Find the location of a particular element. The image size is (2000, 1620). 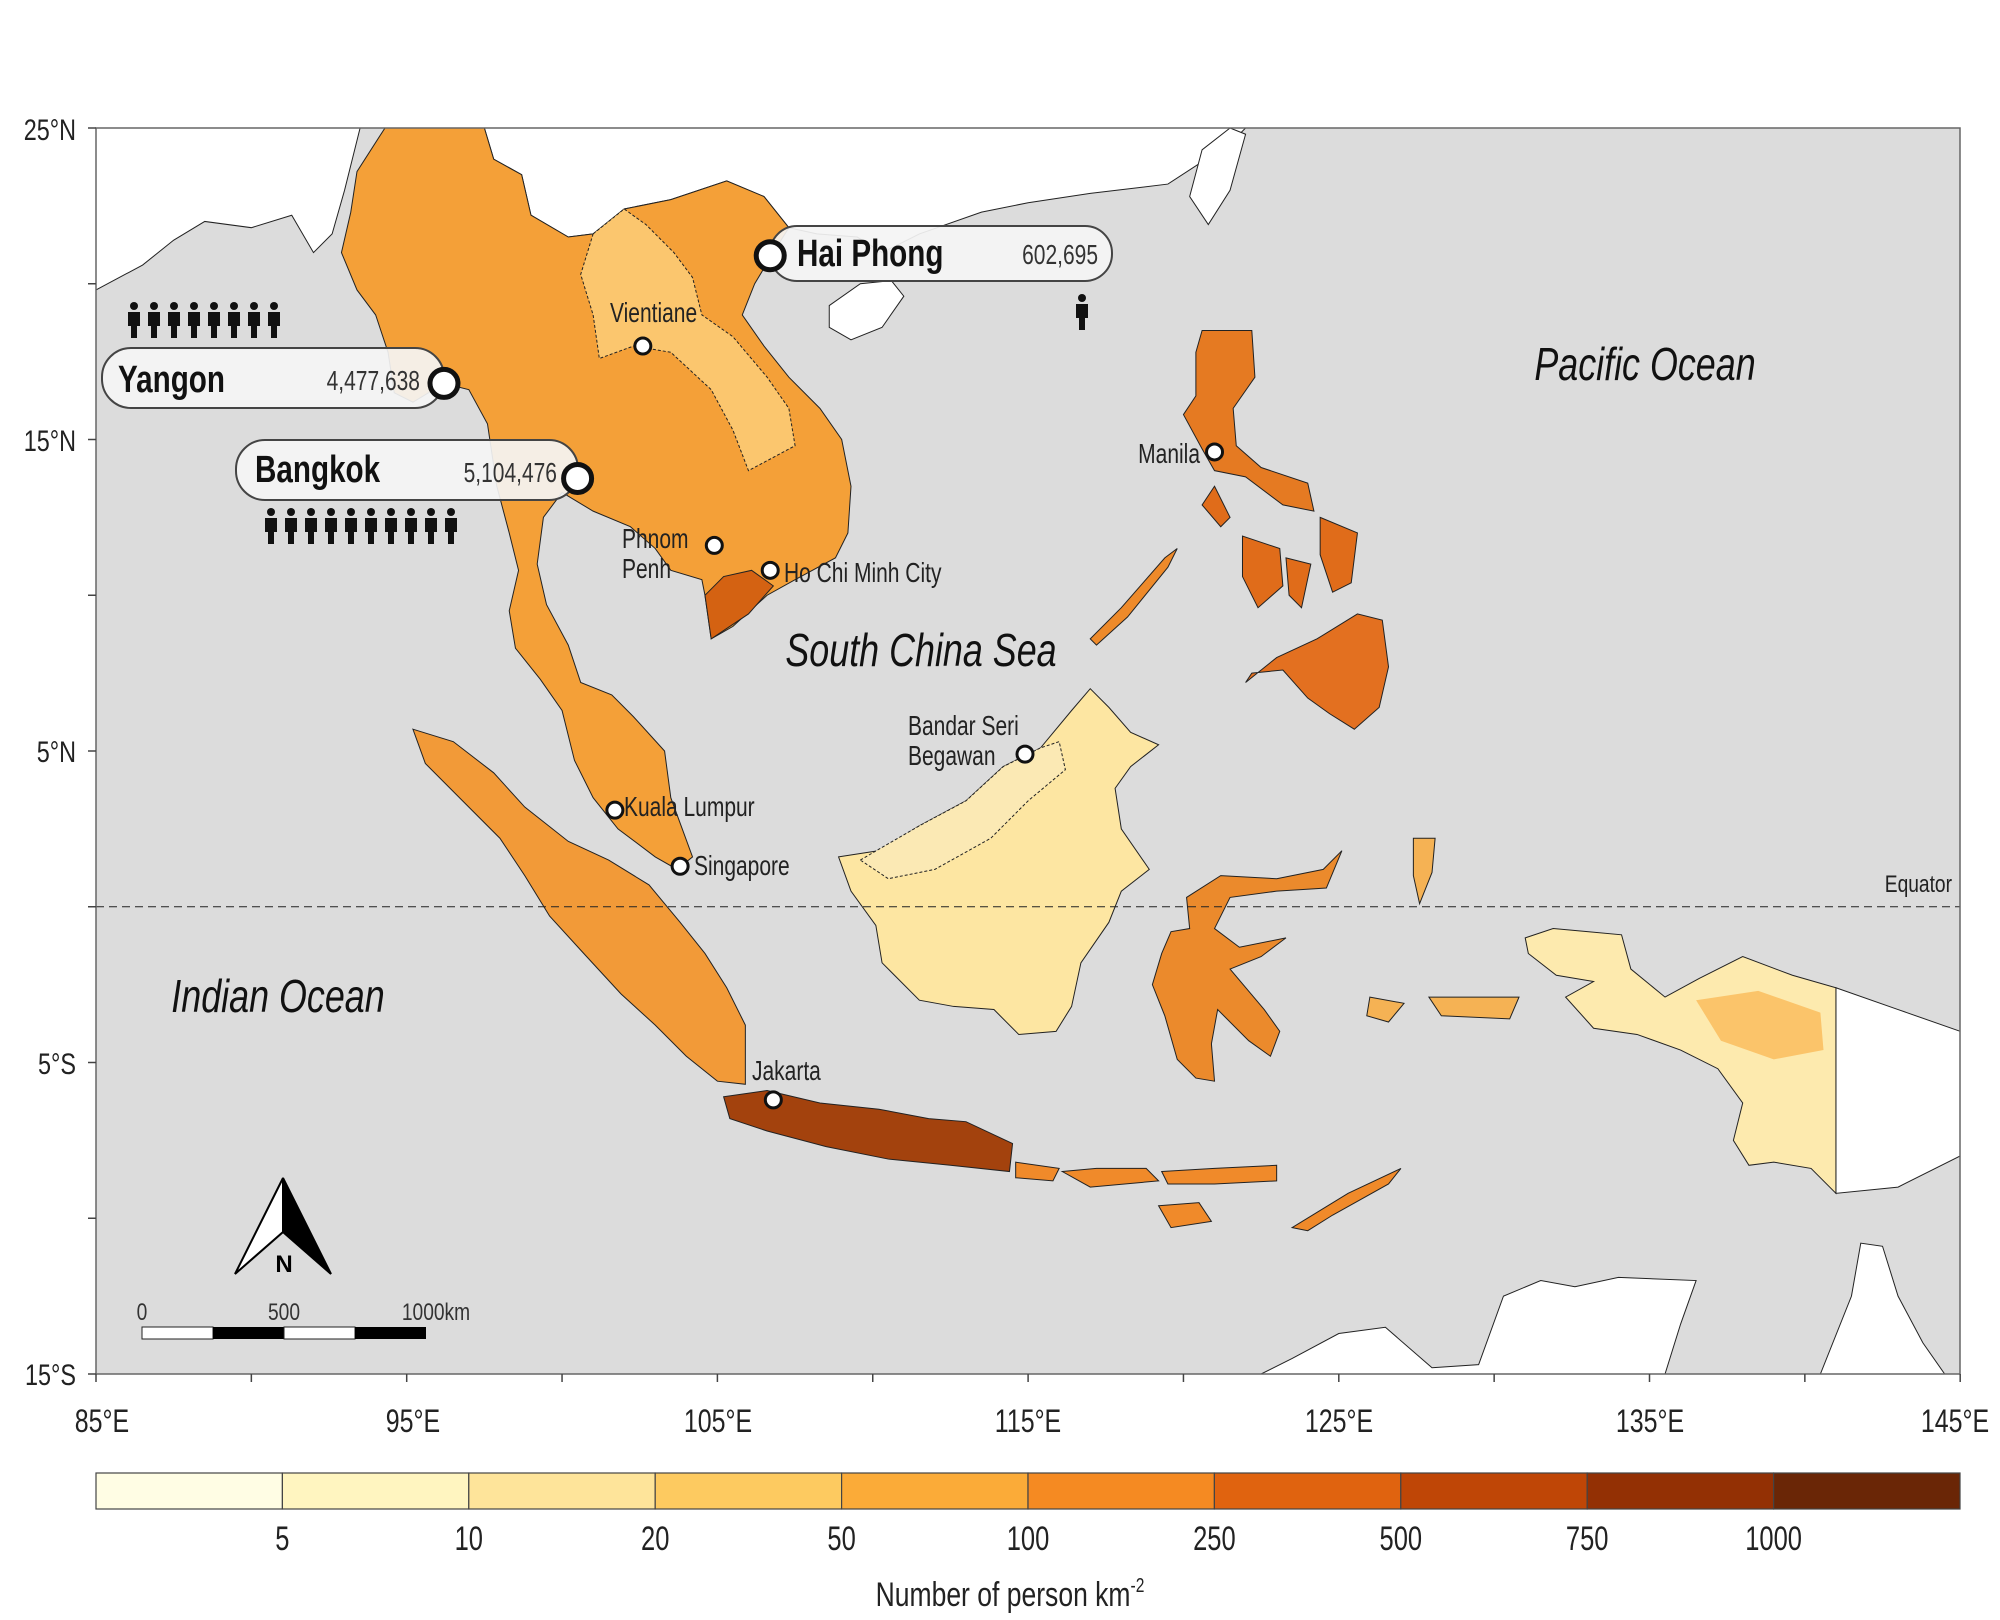

mekong-delta is located at coordinates (739, 604).